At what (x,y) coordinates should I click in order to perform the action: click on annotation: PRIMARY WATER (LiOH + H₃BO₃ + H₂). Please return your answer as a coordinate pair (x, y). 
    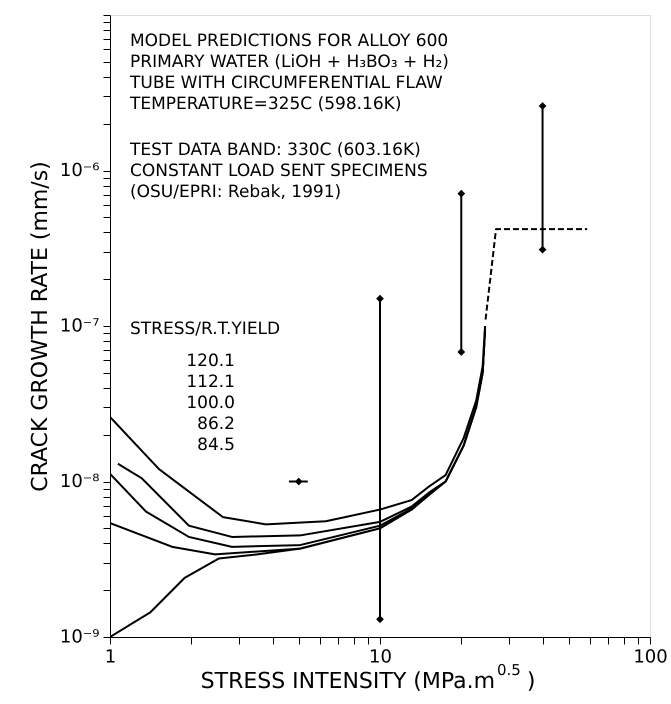
    Looking at the image, I should click on (289, 62).